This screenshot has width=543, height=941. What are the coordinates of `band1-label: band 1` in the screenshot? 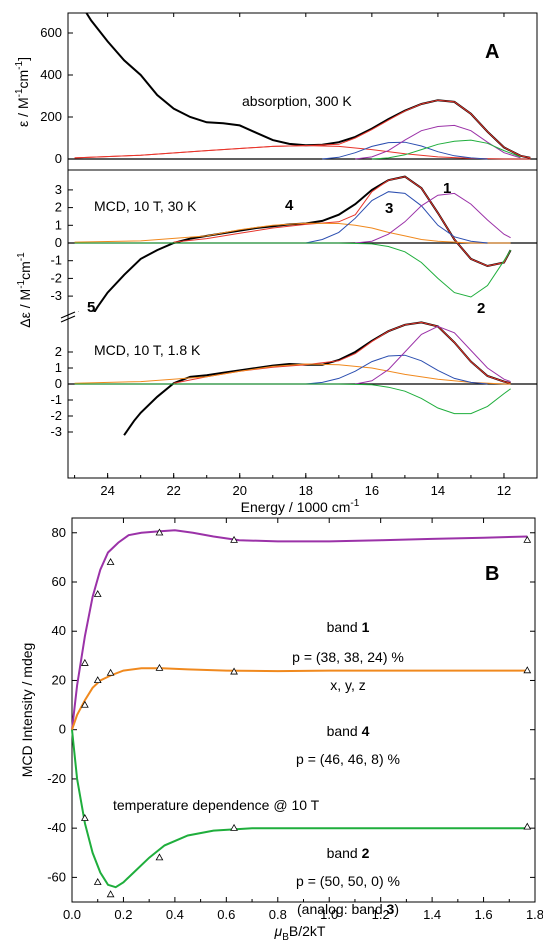 It's located at (348, 627).